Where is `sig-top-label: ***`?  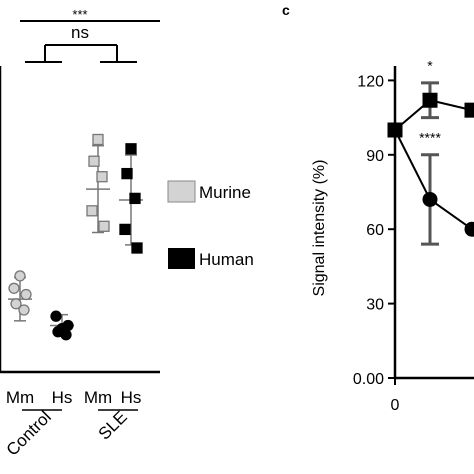 sig-top-label: *** is located at coordinates (79, 14).